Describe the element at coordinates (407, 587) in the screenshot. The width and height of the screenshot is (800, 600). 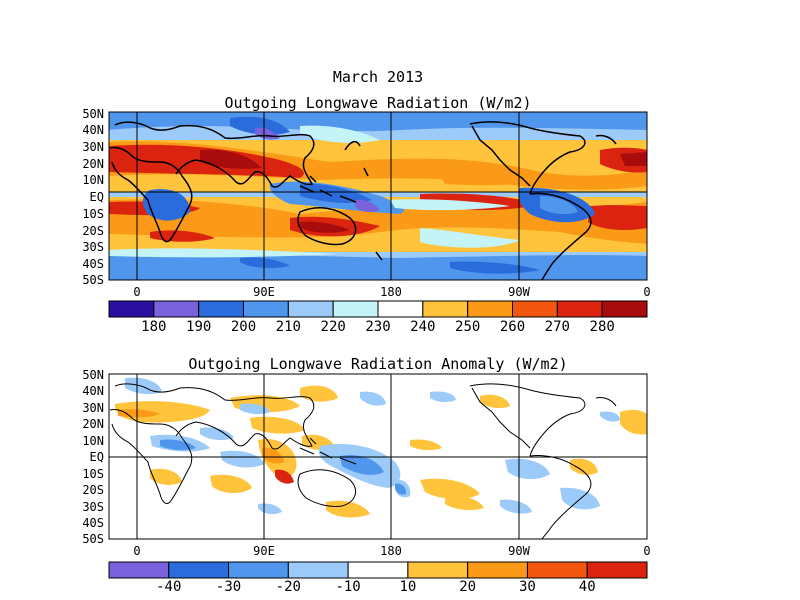
I see `map2-colorbar-label: 10` at that location.